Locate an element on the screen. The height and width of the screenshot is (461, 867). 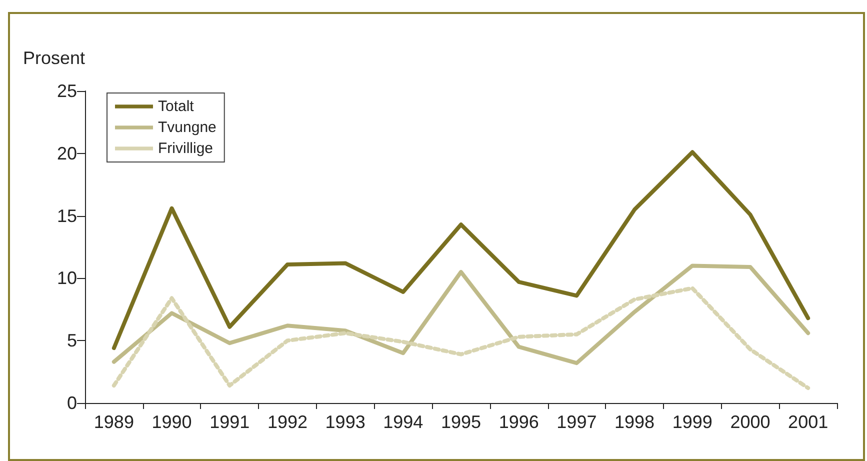
x-tick-label: 1998 is located at coordinates (634, 422).